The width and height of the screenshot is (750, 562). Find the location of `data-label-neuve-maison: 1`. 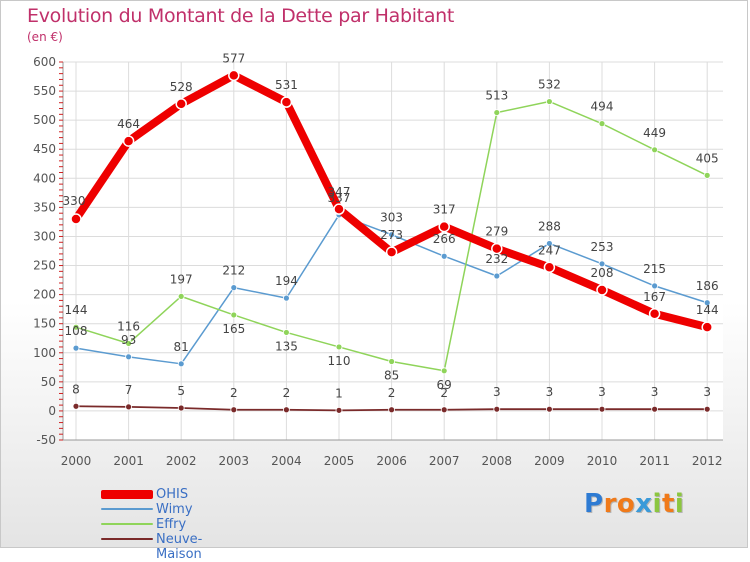

data-label-neuve-maison: 1 is located at coordinates (339, 393).